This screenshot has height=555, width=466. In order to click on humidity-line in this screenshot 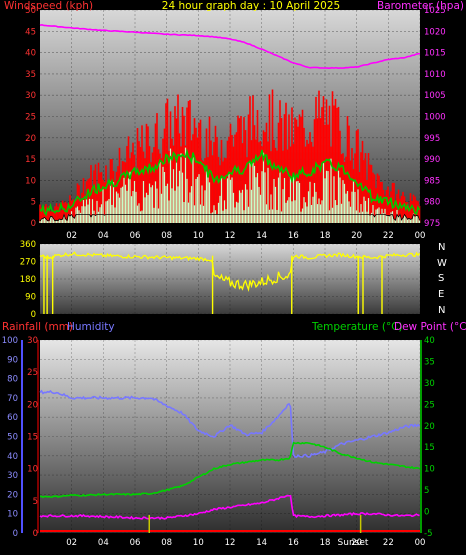, I will do `click(230, 423)`.